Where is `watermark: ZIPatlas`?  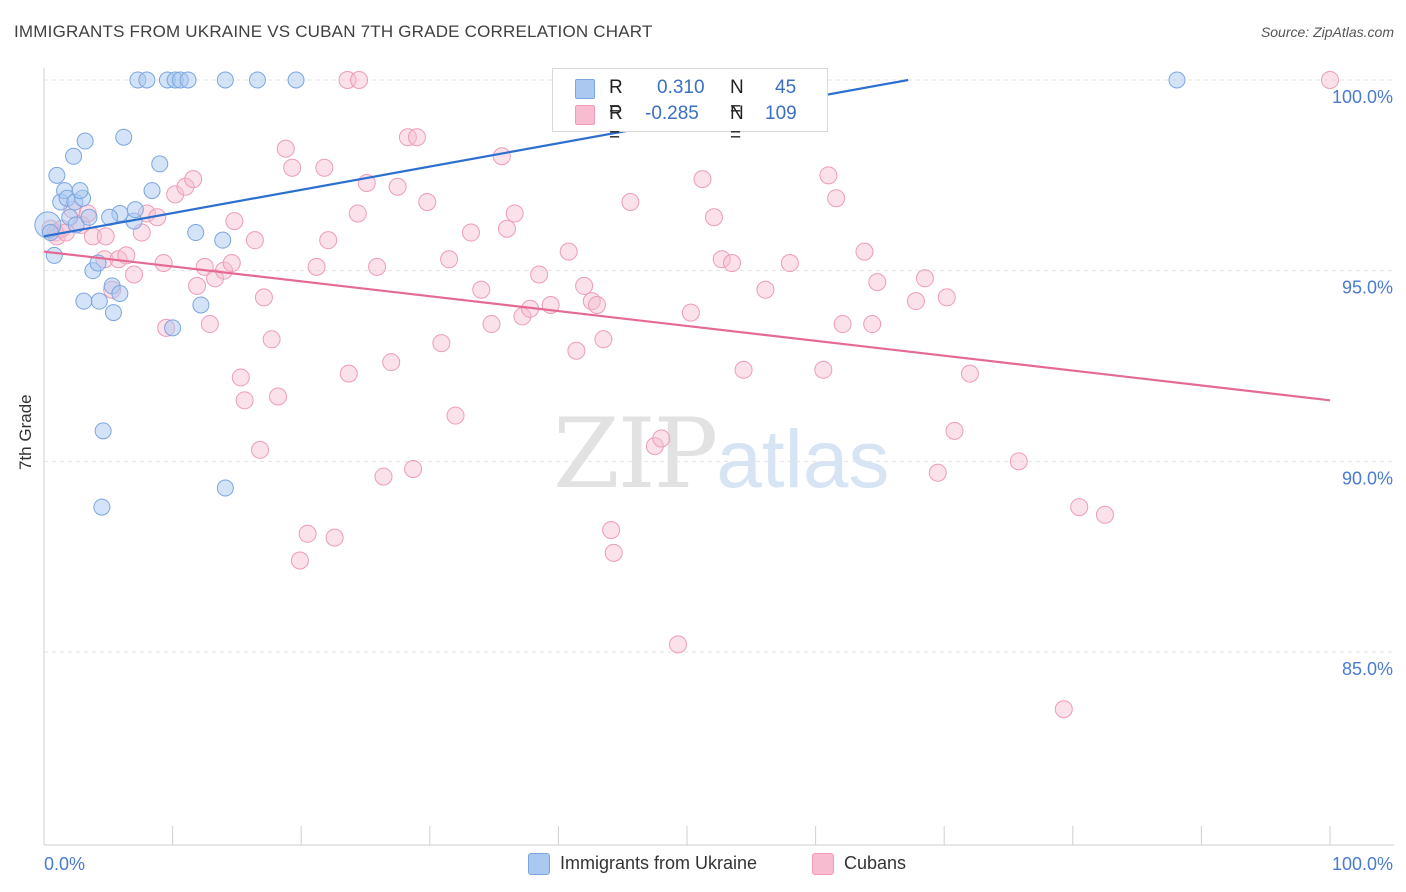 watermark: ZIPatlas is located at coordinates (721, 454).